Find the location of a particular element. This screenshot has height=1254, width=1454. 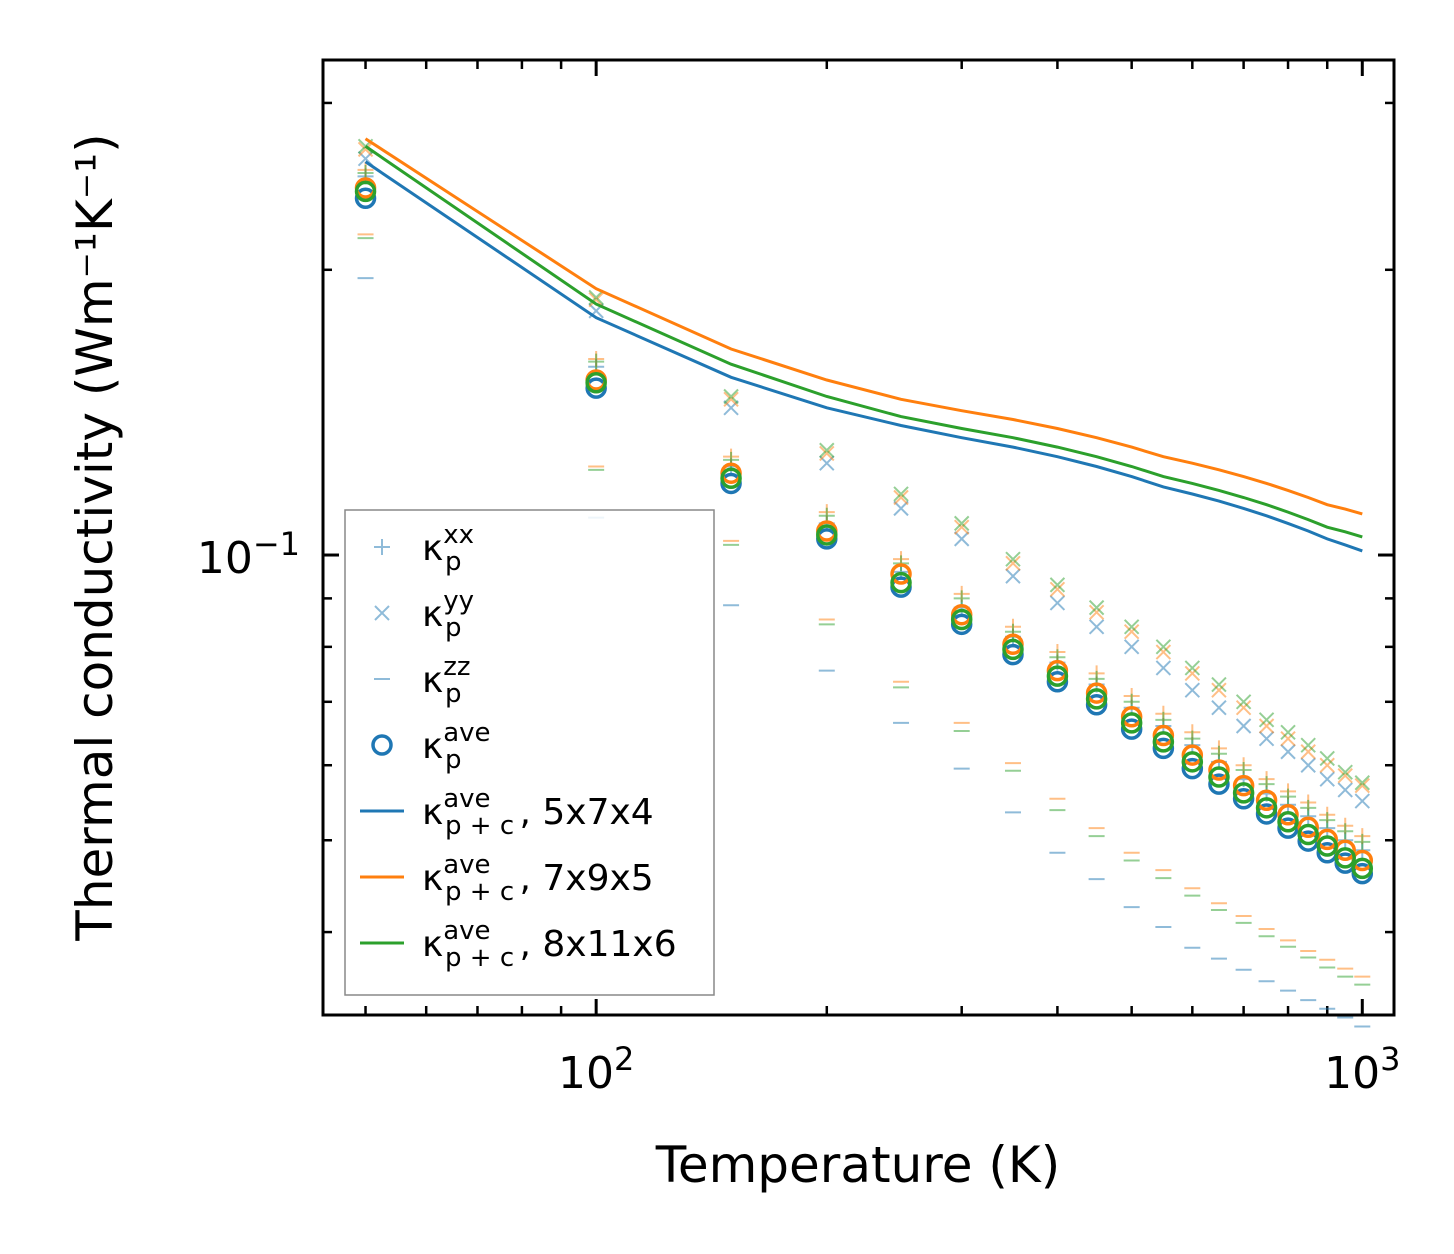

x-axis-title: Temperature (K) is located at coordinates (857, 1165).